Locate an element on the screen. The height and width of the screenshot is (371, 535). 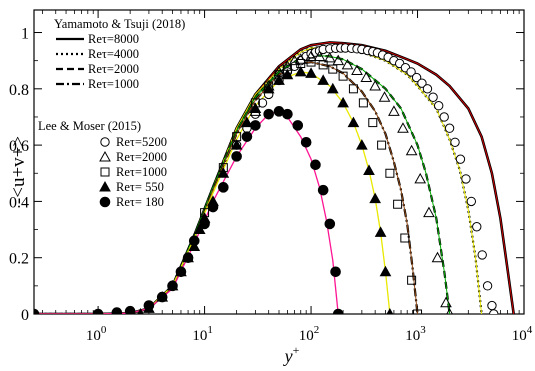
legend-title-yamamoto: Yamamoto & Tsuji (2018) is located at coordinates (119, 24).